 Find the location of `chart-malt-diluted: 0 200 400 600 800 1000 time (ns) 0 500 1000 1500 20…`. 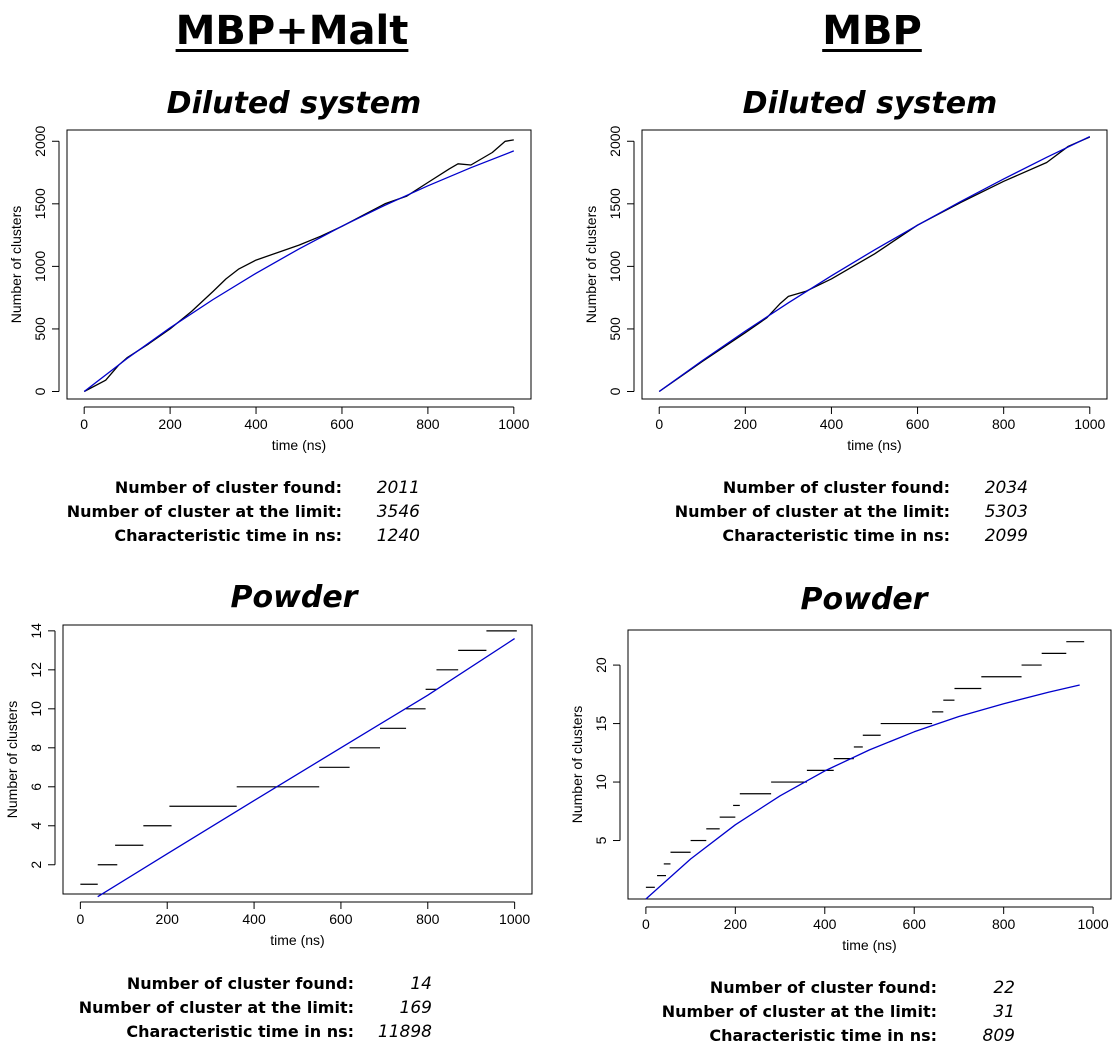

chart-malt-diluted: 0 200 400 600 800 1000 time (ns) 0 500 1000 1500 20… is located at coordinates (270, 289).